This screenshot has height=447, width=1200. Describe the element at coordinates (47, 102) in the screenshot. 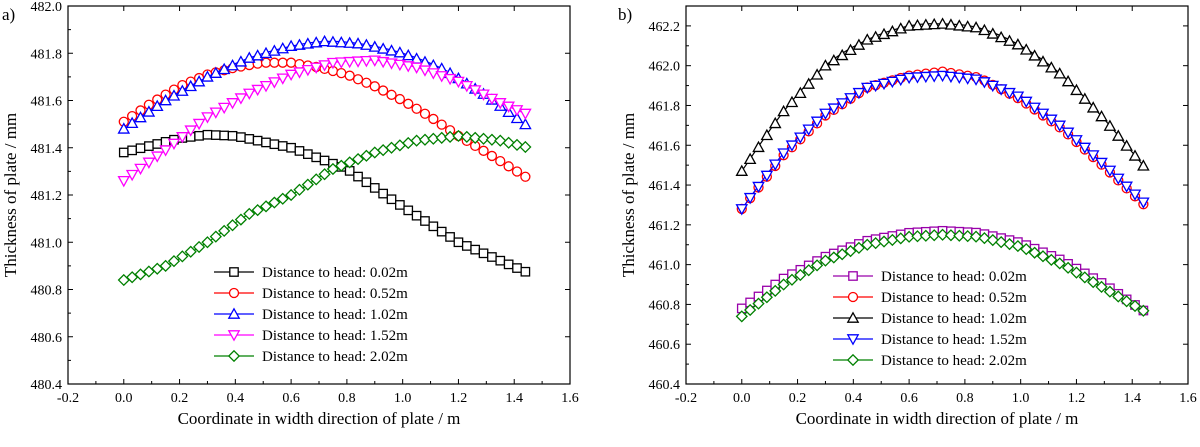

I see `y-tick-label: 481.6` at that location.